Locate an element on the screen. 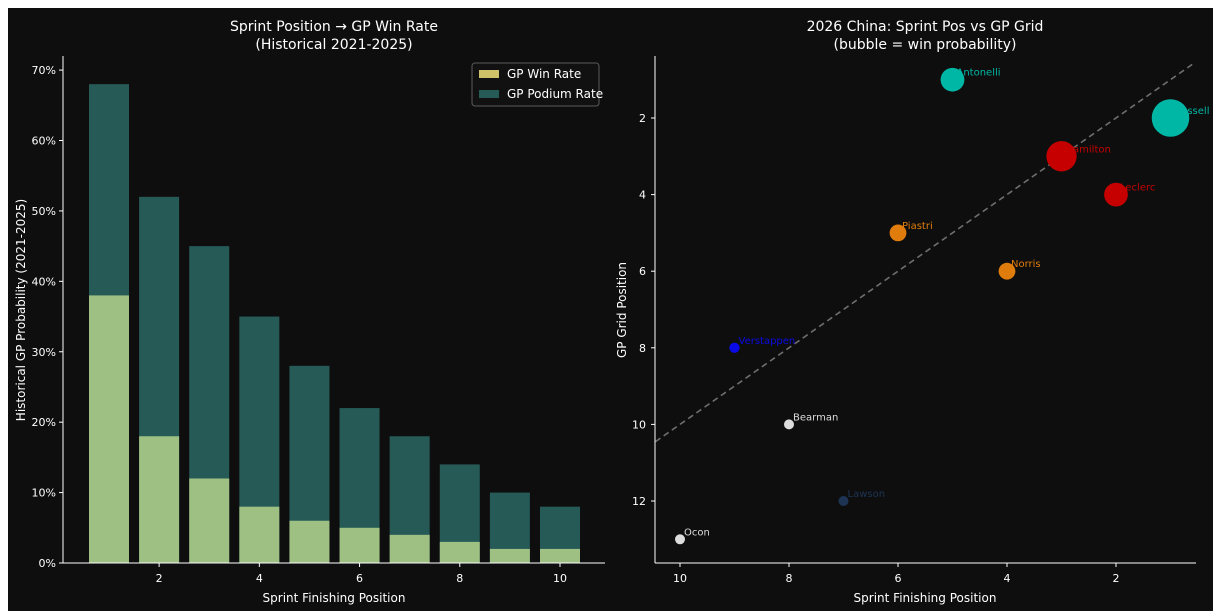 Image resolution: width=1213 pixels, height=611 pixels. left-y-axis-label: Historical GP Probability (2021-2025) is located at coordinates (21, 310).